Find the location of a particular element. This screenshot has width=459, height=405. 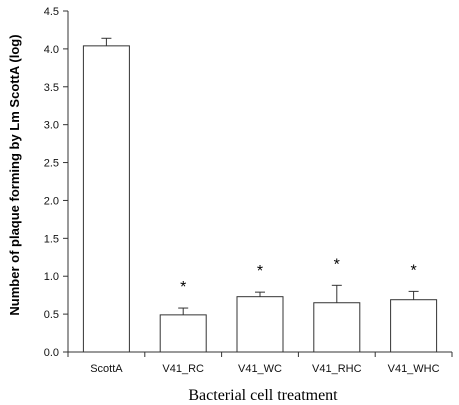

y-tick-label: 1.0 is located at coordinates (51, 277).